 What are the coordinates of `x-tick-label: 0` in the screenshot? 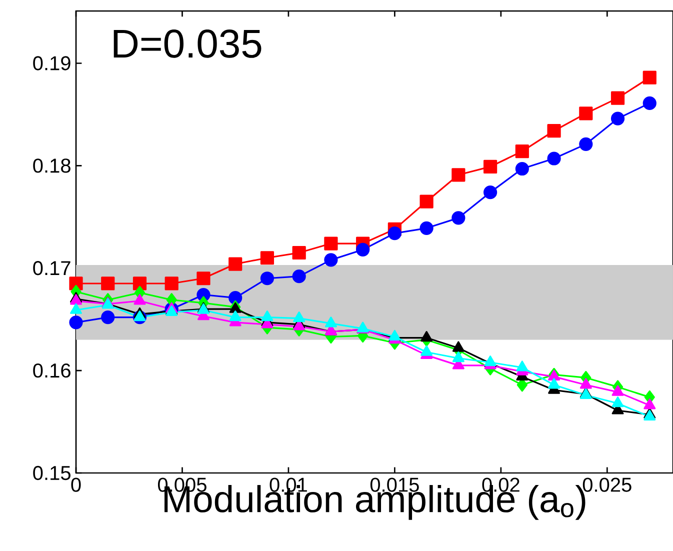 It's located at (76, 485).